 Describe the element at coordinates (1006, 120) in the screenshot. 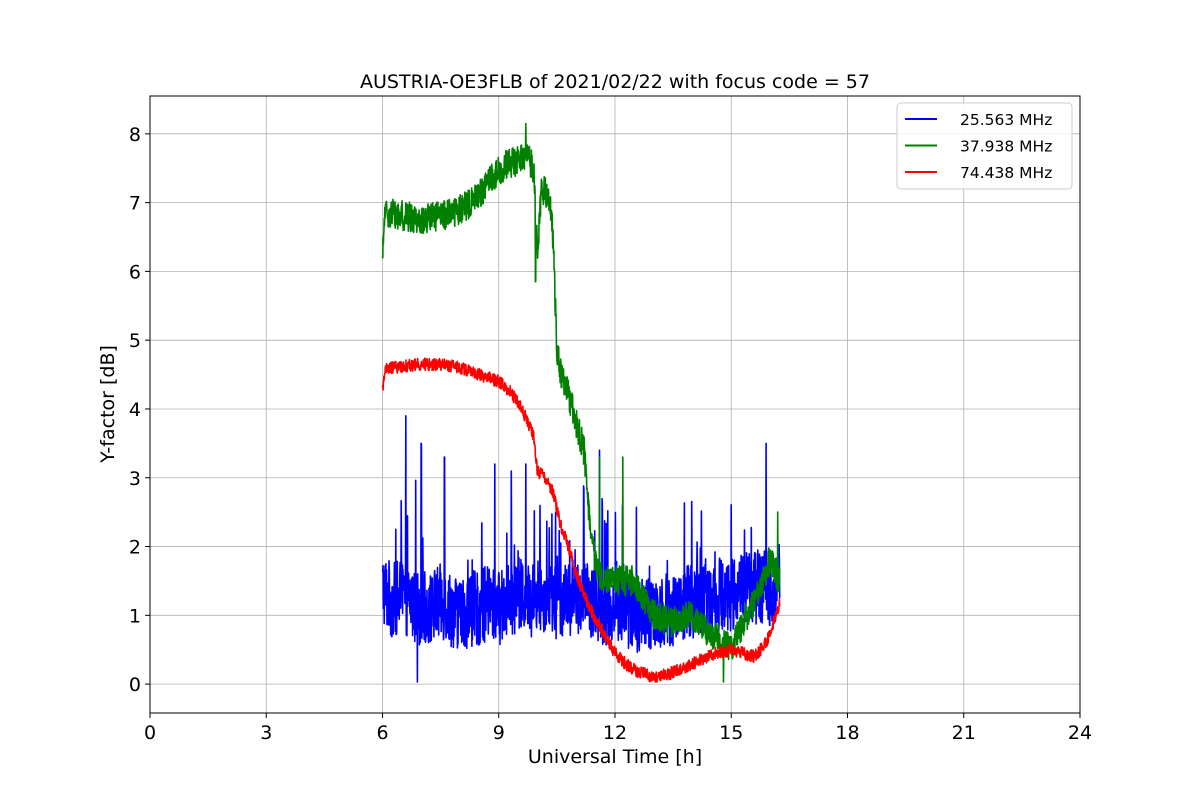

I see `legend-label: 25.563 MHz` at that location.